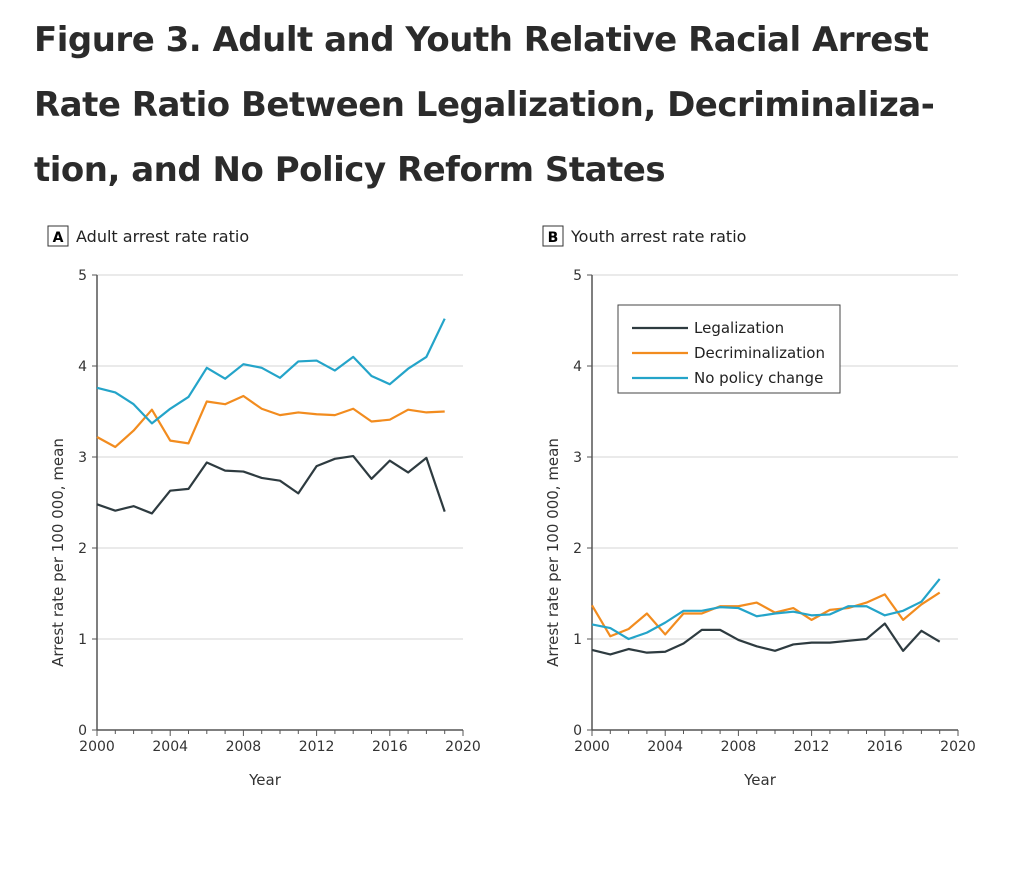  I want to click on panel-label: A, so click(58, 238).